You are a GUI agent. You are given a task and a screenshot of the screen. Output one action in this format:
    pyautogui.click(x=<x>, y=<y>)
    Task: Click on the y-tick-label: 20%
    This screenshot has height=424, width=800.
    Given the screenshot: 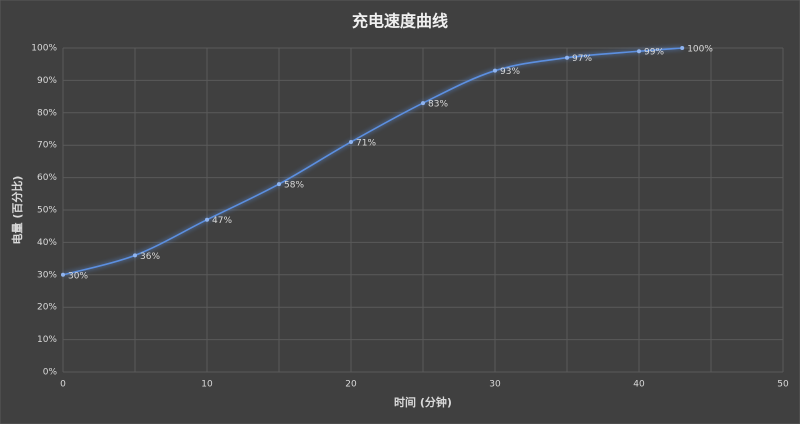 What is the action you would take?
    pyautogui.click(x=47, y=308)
    